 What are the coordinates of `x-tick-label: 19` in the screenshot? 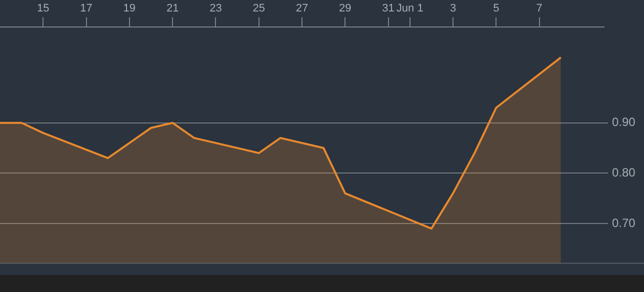 It's located at (129, 8).